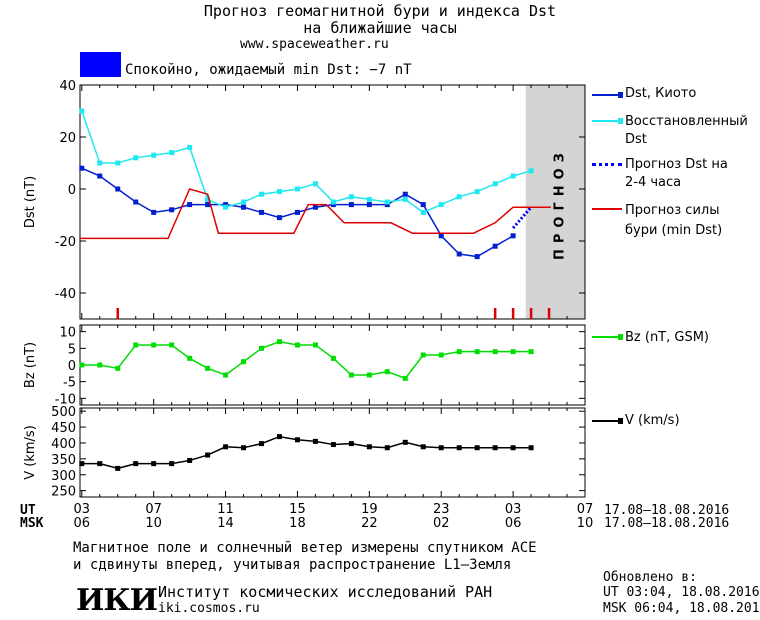 This screenshot has width=760, height=620. Describe the element at coordinates (315, 214) in the screenshot. I see `series-storm` at that location.